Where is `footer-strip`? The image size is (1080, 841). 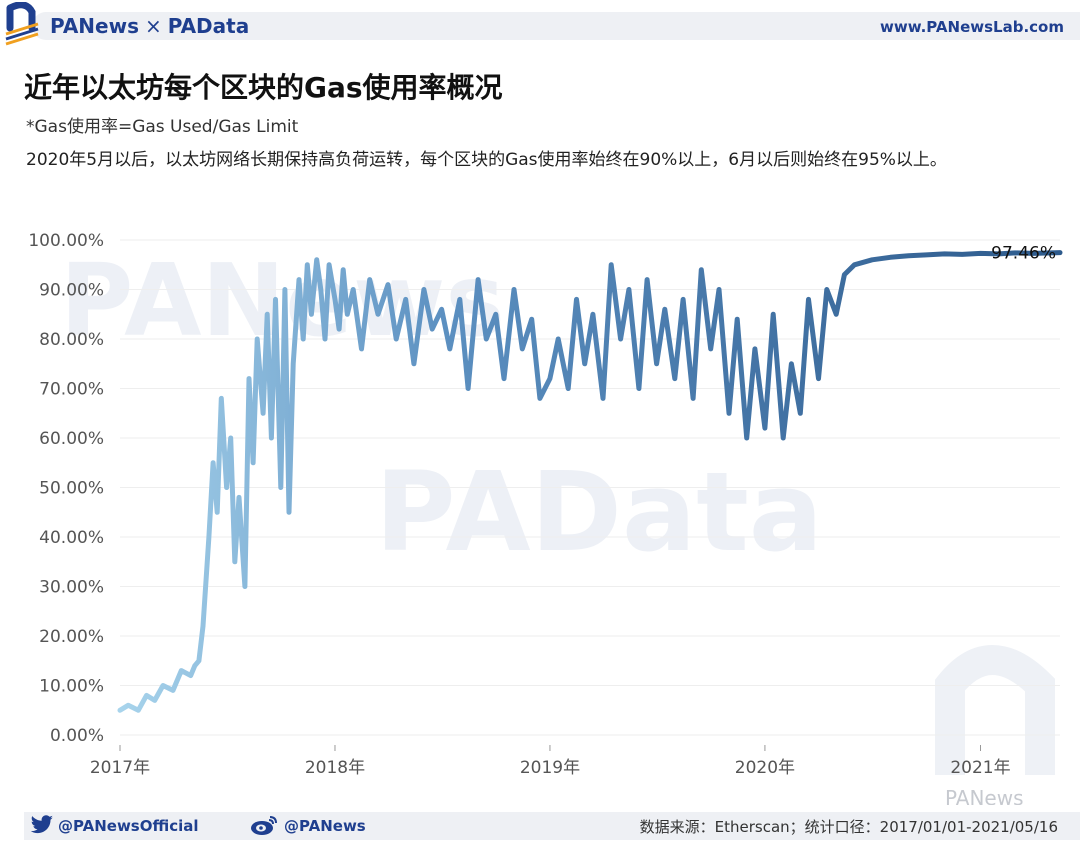 footer-strip is located at coordinates (552, 826).